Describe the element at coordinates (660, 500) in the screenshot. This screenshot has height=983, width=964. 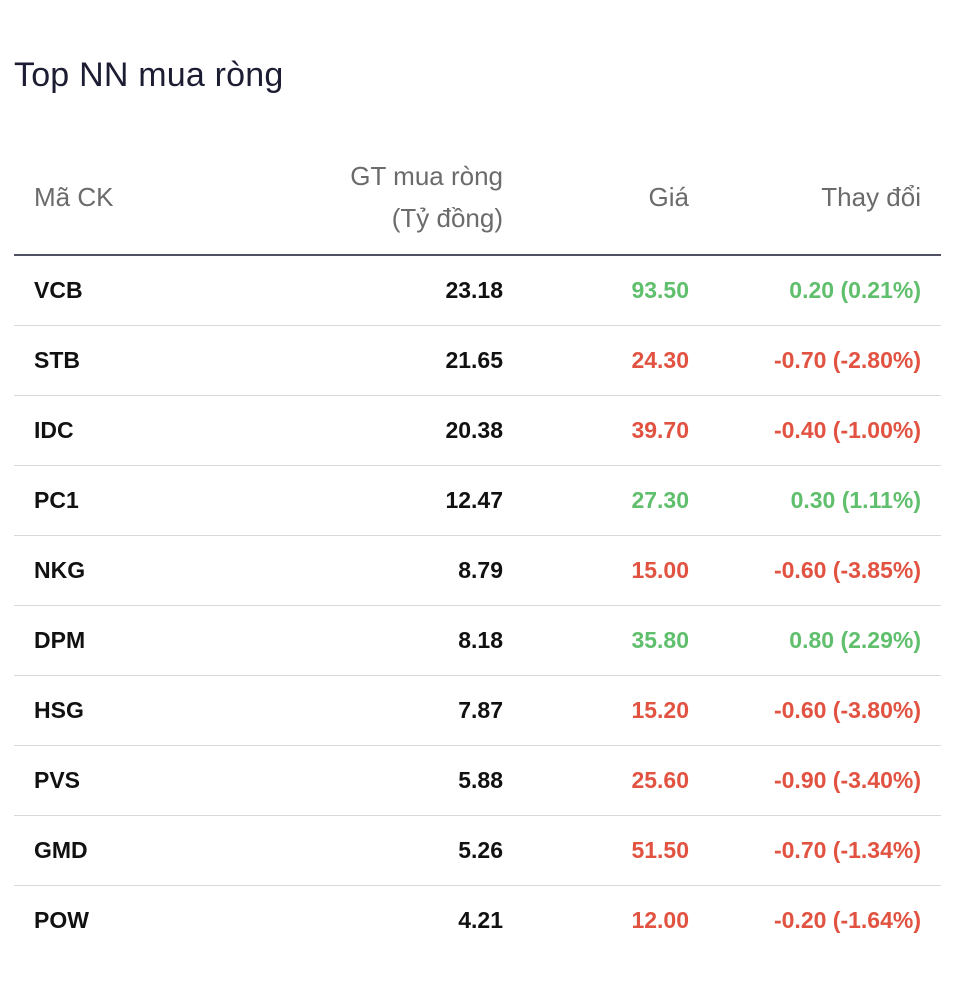
I see `price: 27.30` at that location.